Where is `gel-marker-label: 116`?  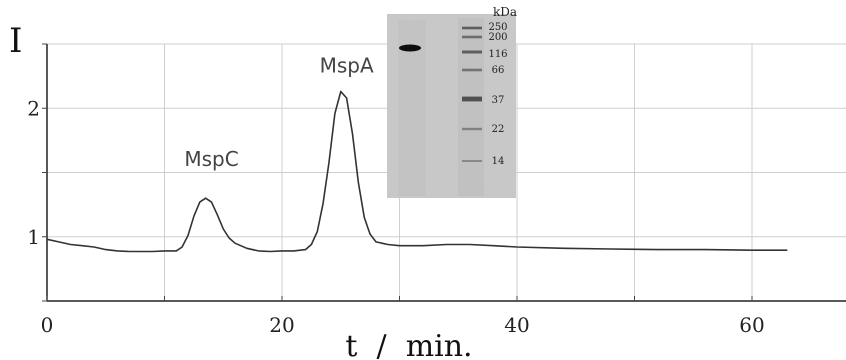 gel-marker-label: 116 is located at coordinates (497, 54).